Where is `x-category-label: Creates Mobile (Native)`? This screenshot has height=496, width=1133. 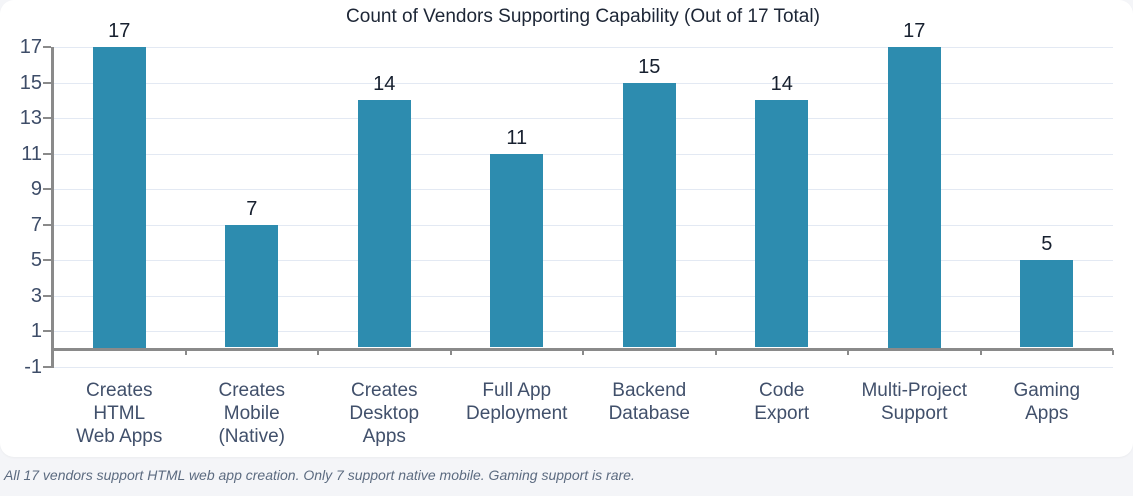
x-category-label: Creates Mobile (Native) is located at coordinates (252, 413).